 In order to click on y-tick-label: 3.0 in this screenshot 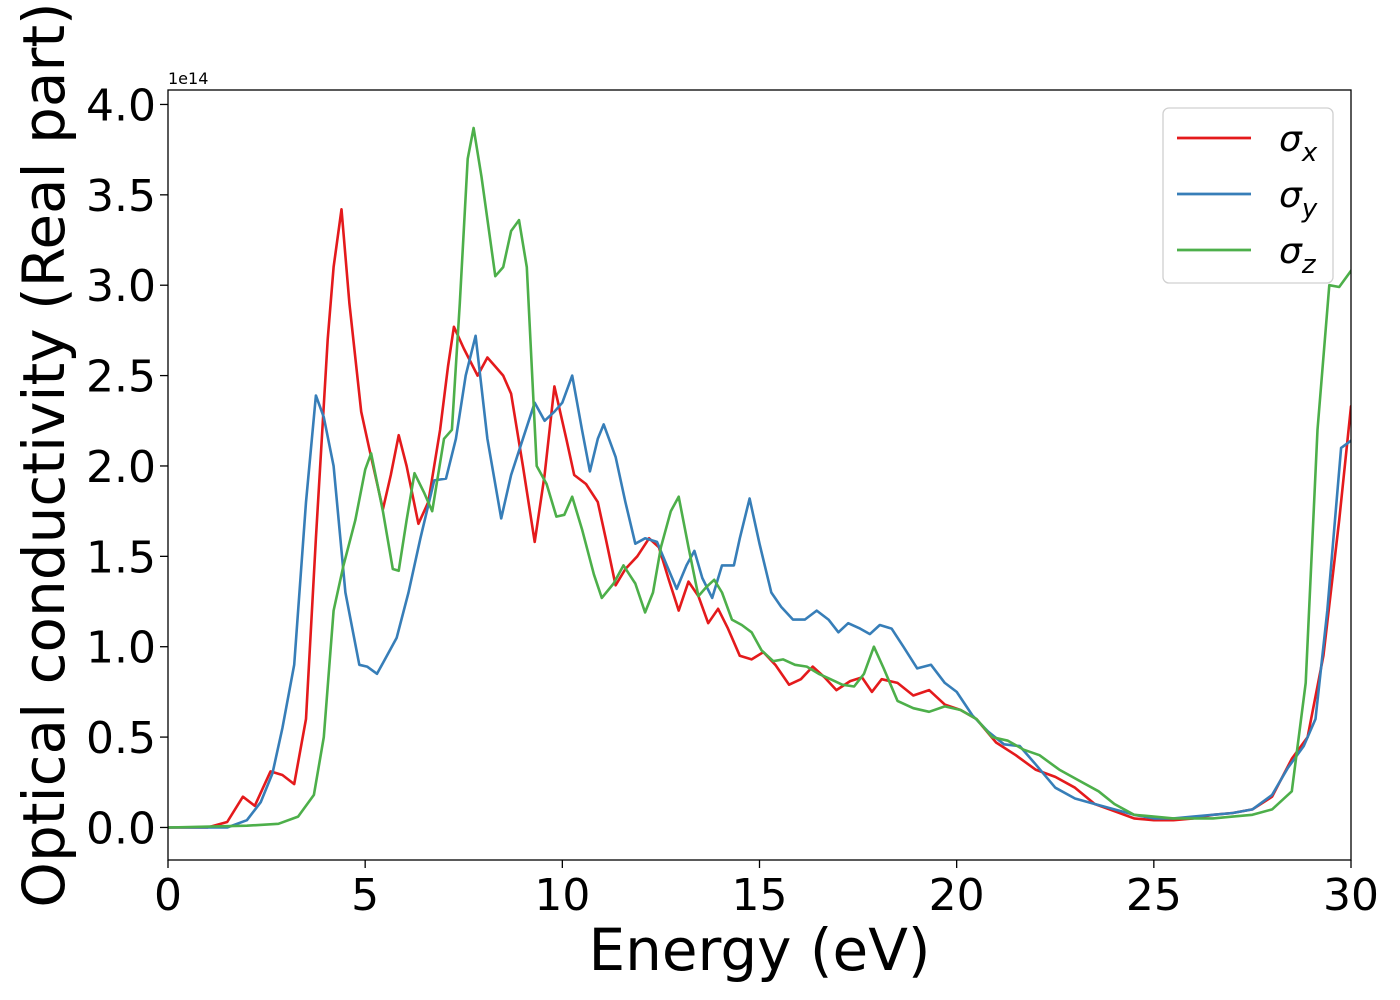, I will do `click(121, 286)`.